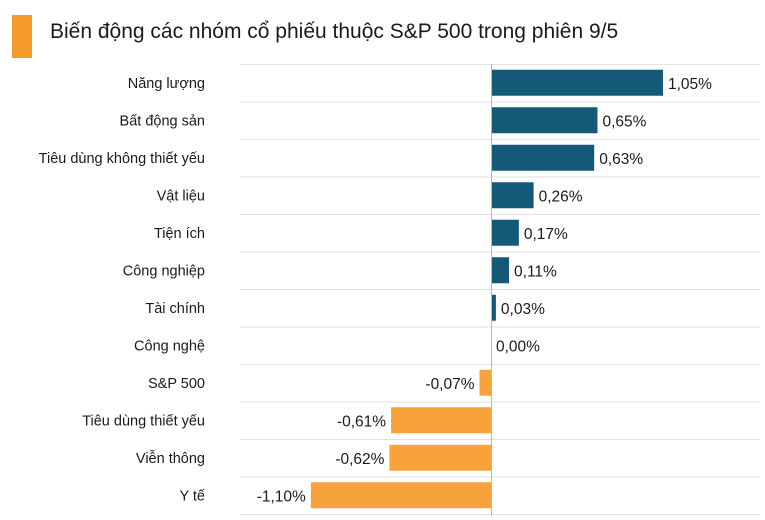 This screenshot has width=765, height=520. What do you see at coordinates (143, 421) in the screenshot?
I see `category-label: Tiêu dùng thiết yếu` at bounding box center [143, 421].